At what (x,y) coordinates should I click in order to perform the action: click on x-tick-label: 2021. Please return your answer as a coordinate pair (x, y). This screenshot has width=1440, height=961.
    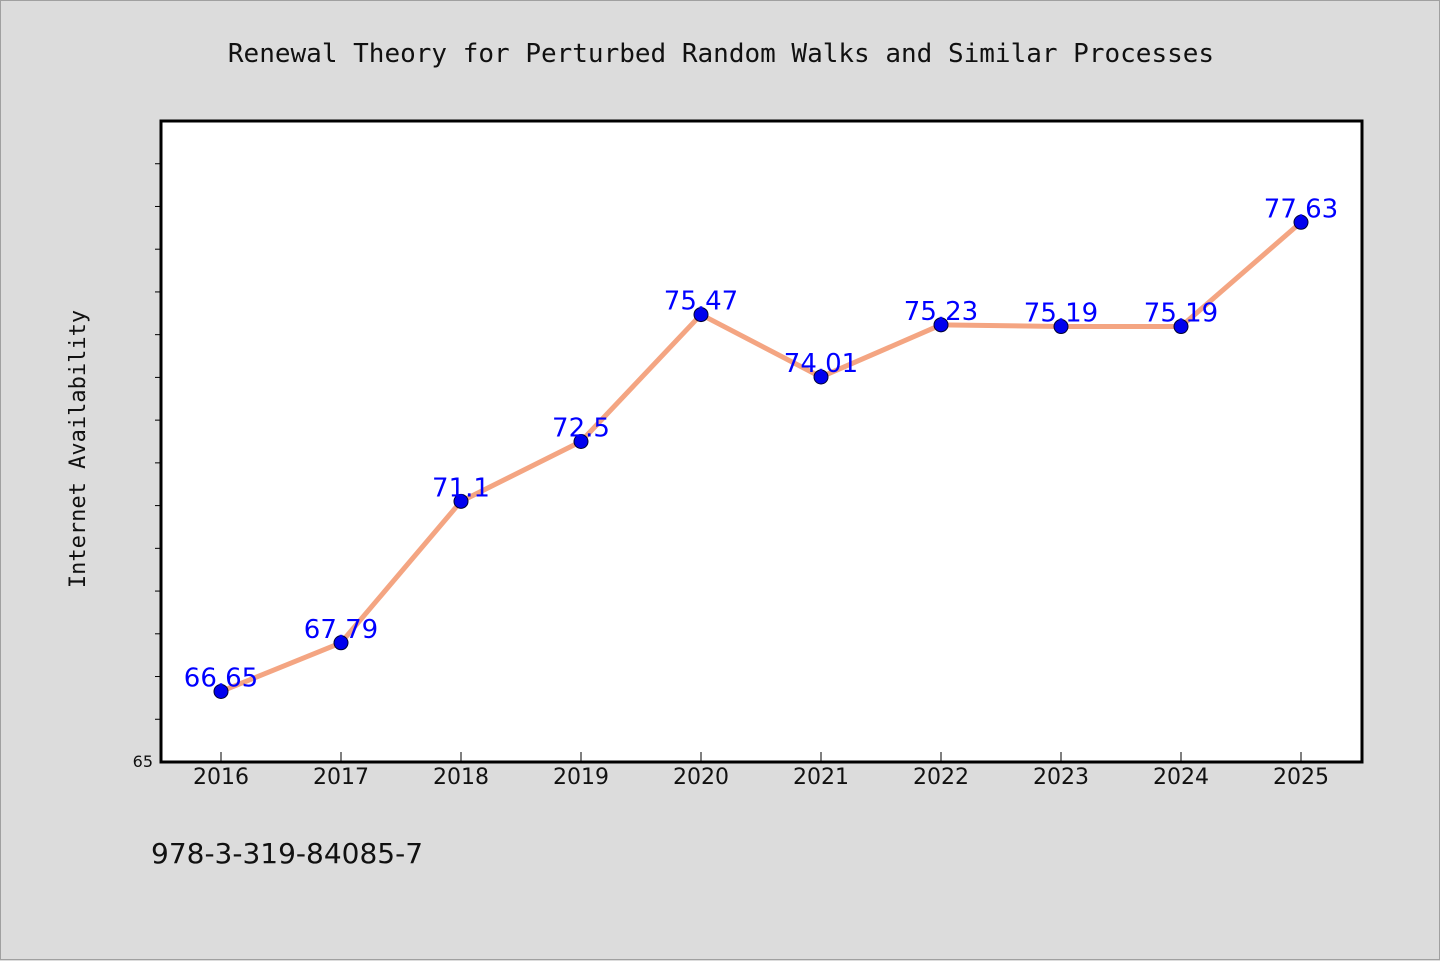
    Looking at the image, I should click on (821, 777).